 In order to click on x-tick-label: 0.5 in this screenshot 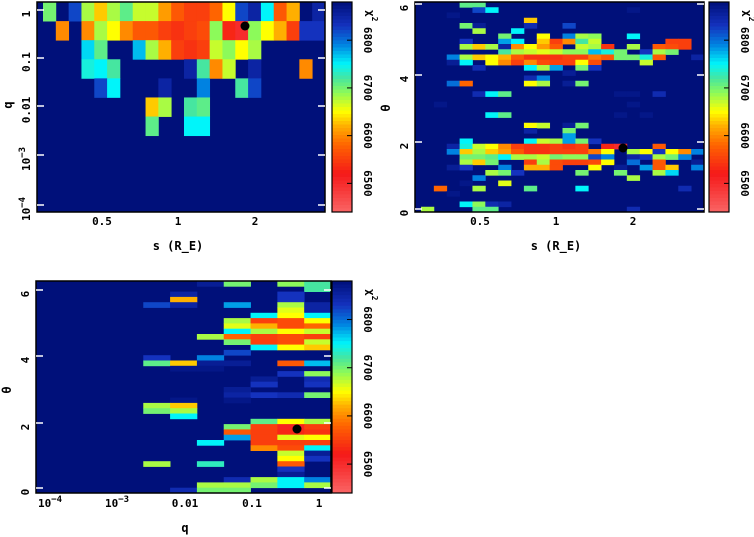, I will do `click(102, 221)`.